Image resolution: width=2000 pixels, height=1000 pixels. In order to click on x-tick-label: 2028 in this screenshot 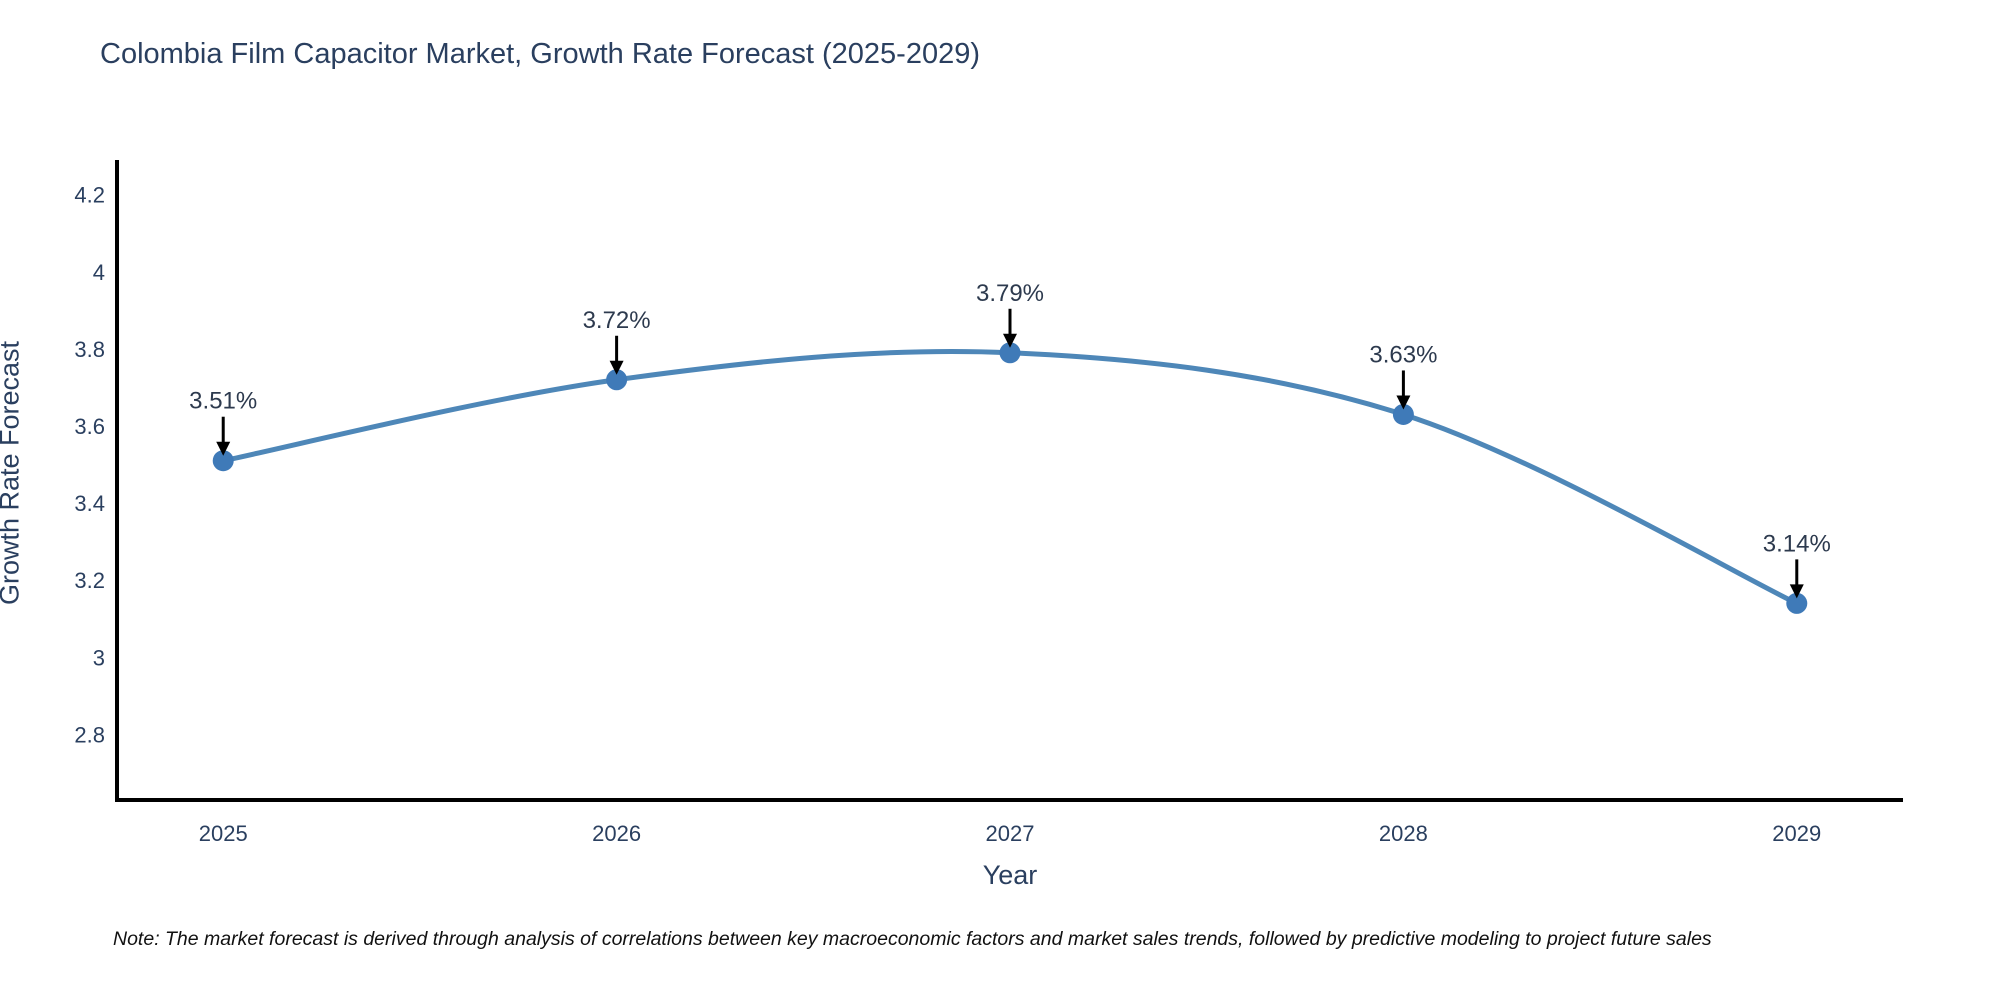, I will do `click(1403, 833)`.